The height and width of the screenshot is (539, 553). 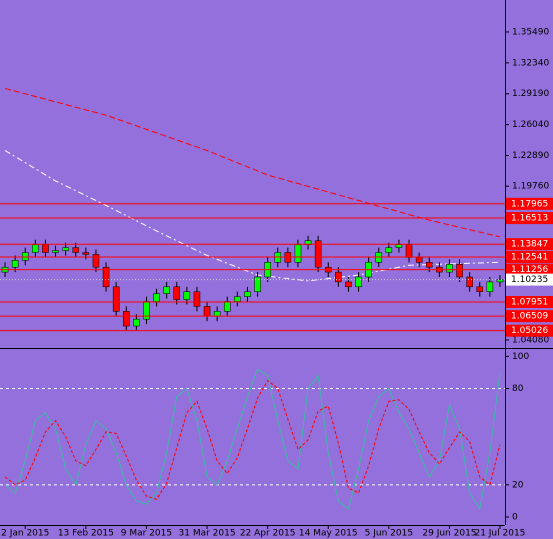 What do you see at coordinates (530, 94) in the screenshot?
I see `y-tick-label: 1.29190` at bounding box center [530, 94].